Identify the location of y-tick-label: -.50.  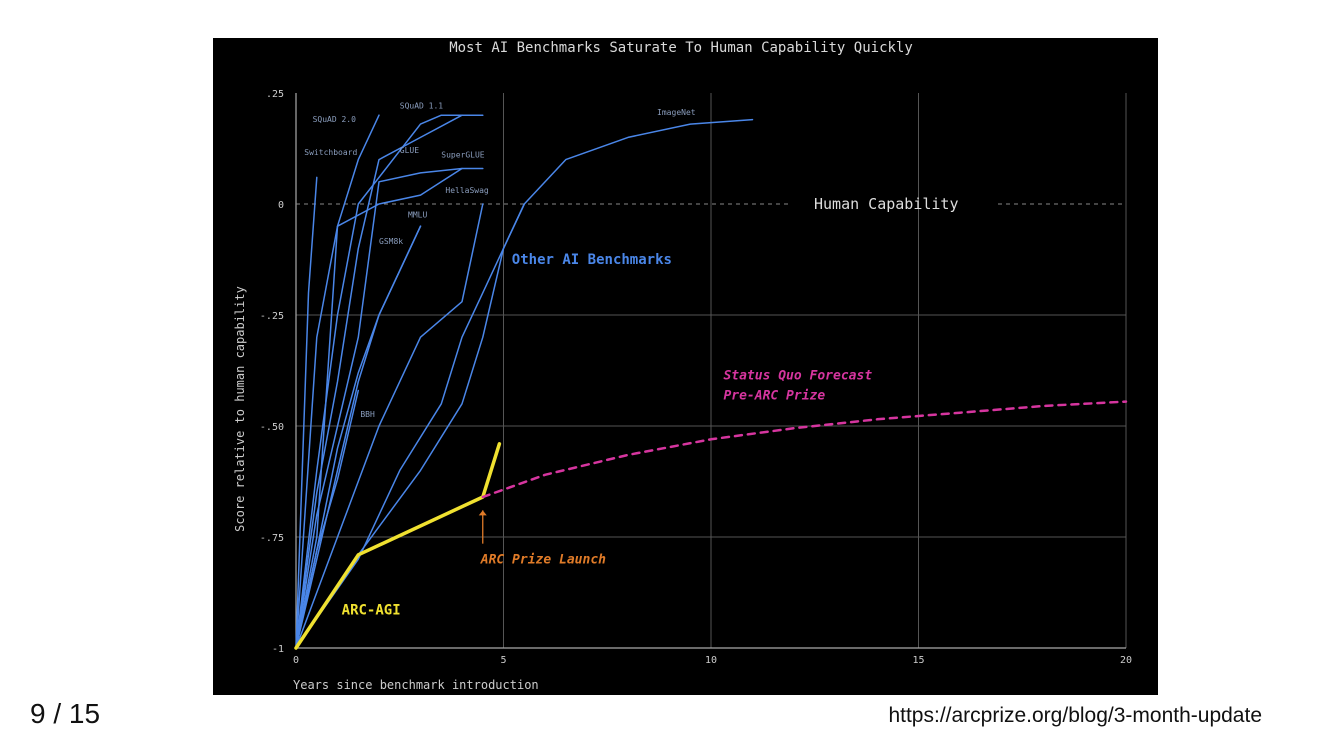
(272, 427).